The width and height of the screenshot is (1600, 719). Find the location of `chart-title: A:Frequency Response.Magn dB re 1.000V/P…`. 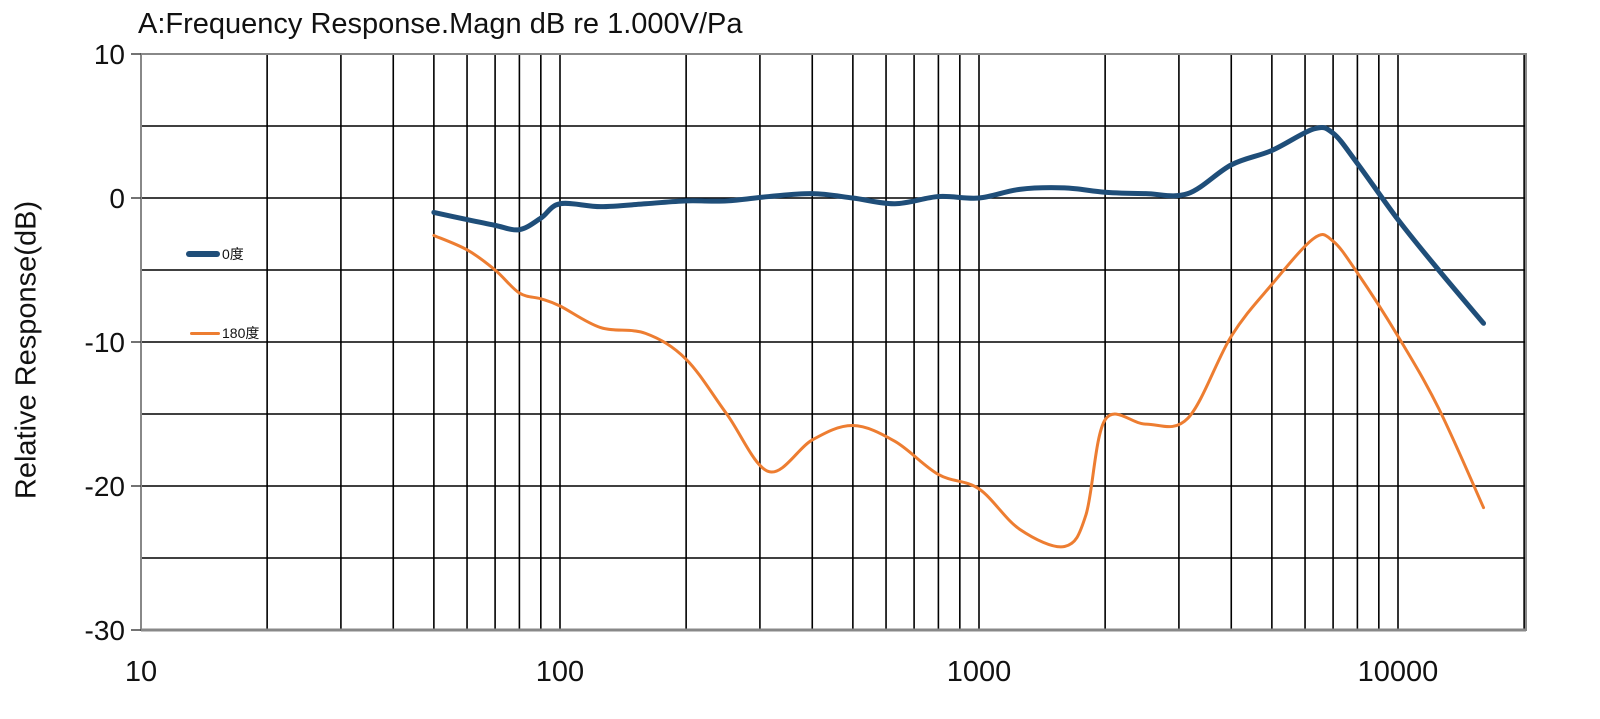

chart-title: A:Frequency Response.Magn dB re 1.000V/P… is located at coordinates (440, 24).